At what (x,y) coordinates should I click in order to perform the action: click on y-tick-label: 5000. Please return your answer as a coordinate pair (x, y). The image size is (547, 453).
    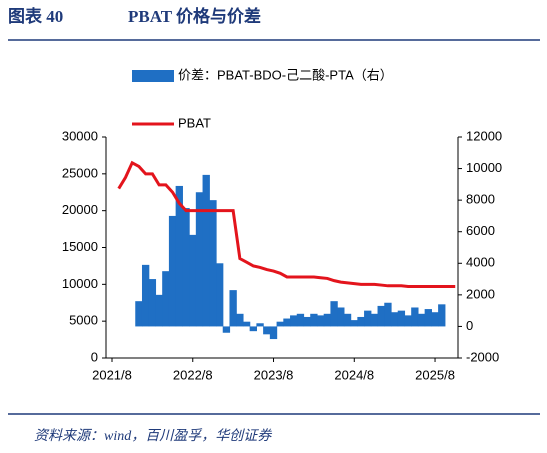
    Looking at the image, I should click on (83, 320).